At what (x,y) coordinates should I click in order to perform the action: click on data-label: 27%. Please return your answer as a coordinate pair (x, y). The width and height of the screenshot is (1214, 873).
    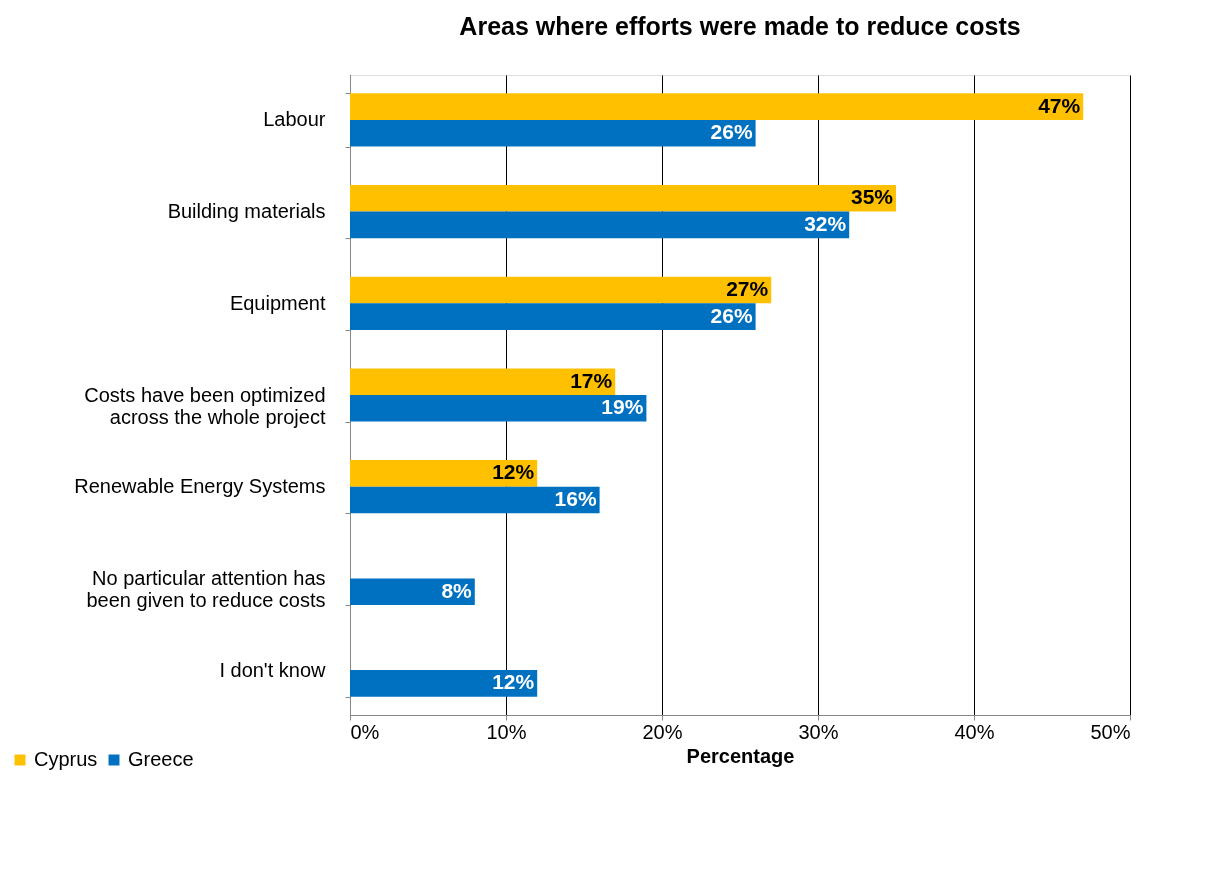
    Looking at the image, I should click on (747, 289).